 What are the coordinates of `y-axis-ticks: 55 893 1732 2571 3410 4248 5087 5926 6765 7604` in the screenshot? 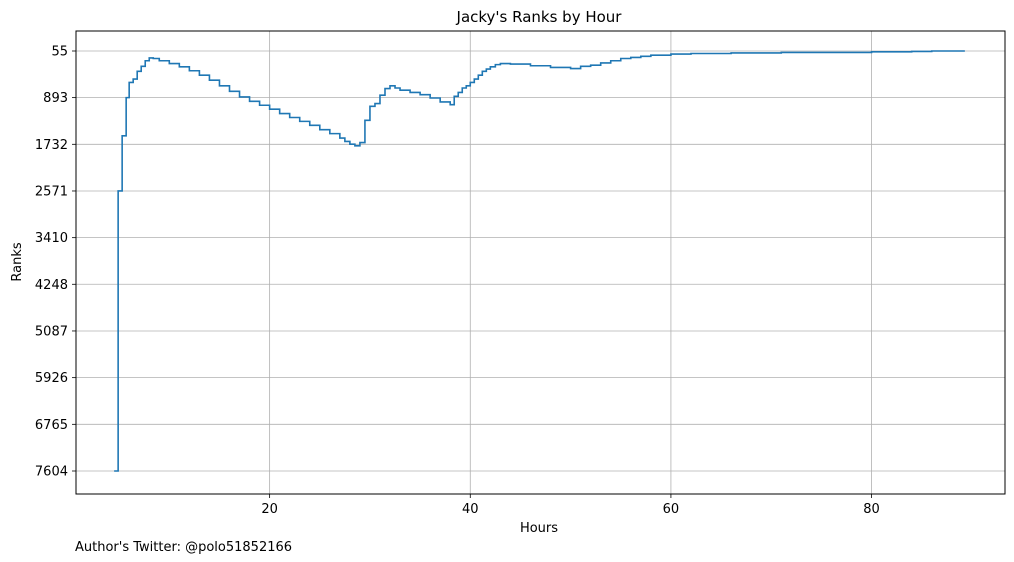 It's located at (55, 262).